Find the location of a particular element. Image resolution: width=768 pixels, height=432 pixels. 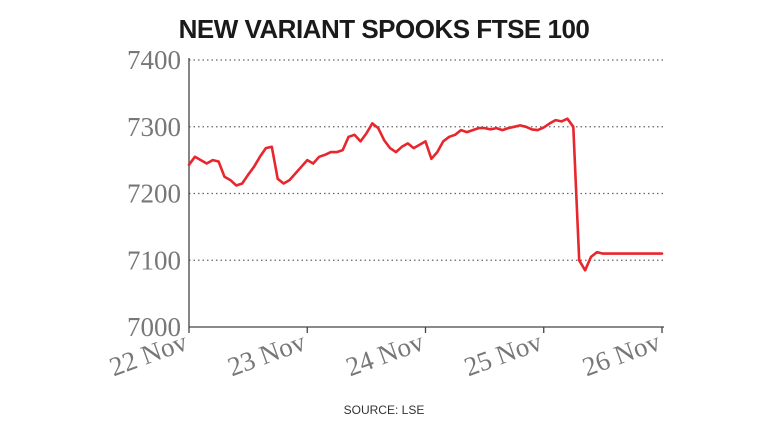

y-tick-label: 7000 is located at coordinates (154, 327).